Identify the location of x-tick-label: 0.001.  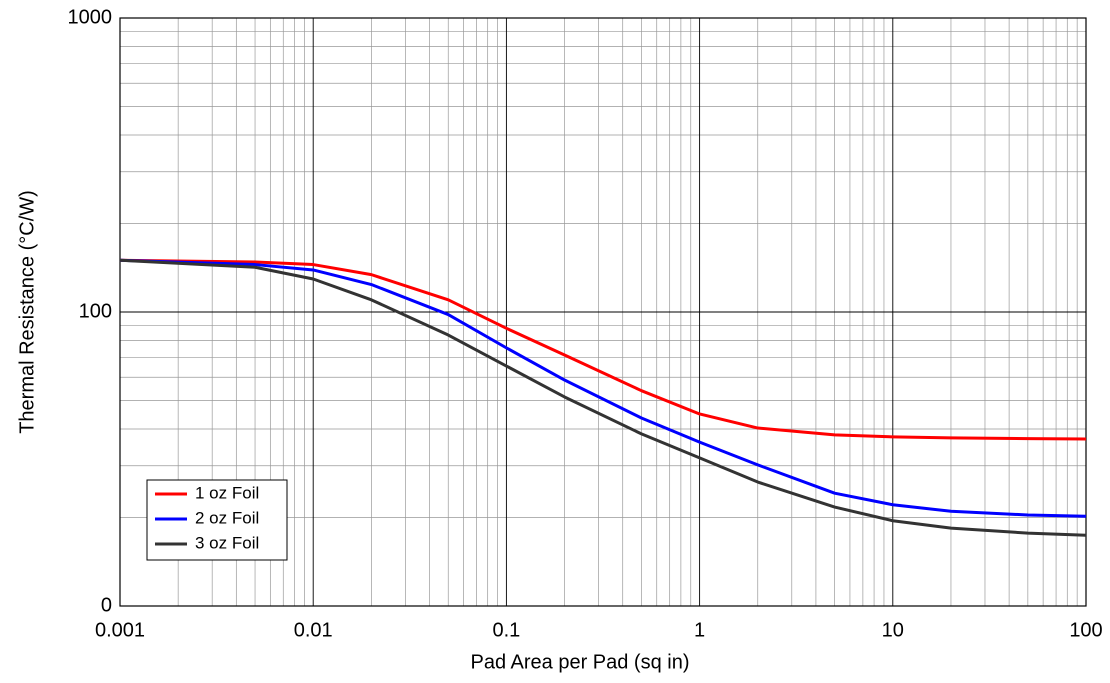
(120, 630).